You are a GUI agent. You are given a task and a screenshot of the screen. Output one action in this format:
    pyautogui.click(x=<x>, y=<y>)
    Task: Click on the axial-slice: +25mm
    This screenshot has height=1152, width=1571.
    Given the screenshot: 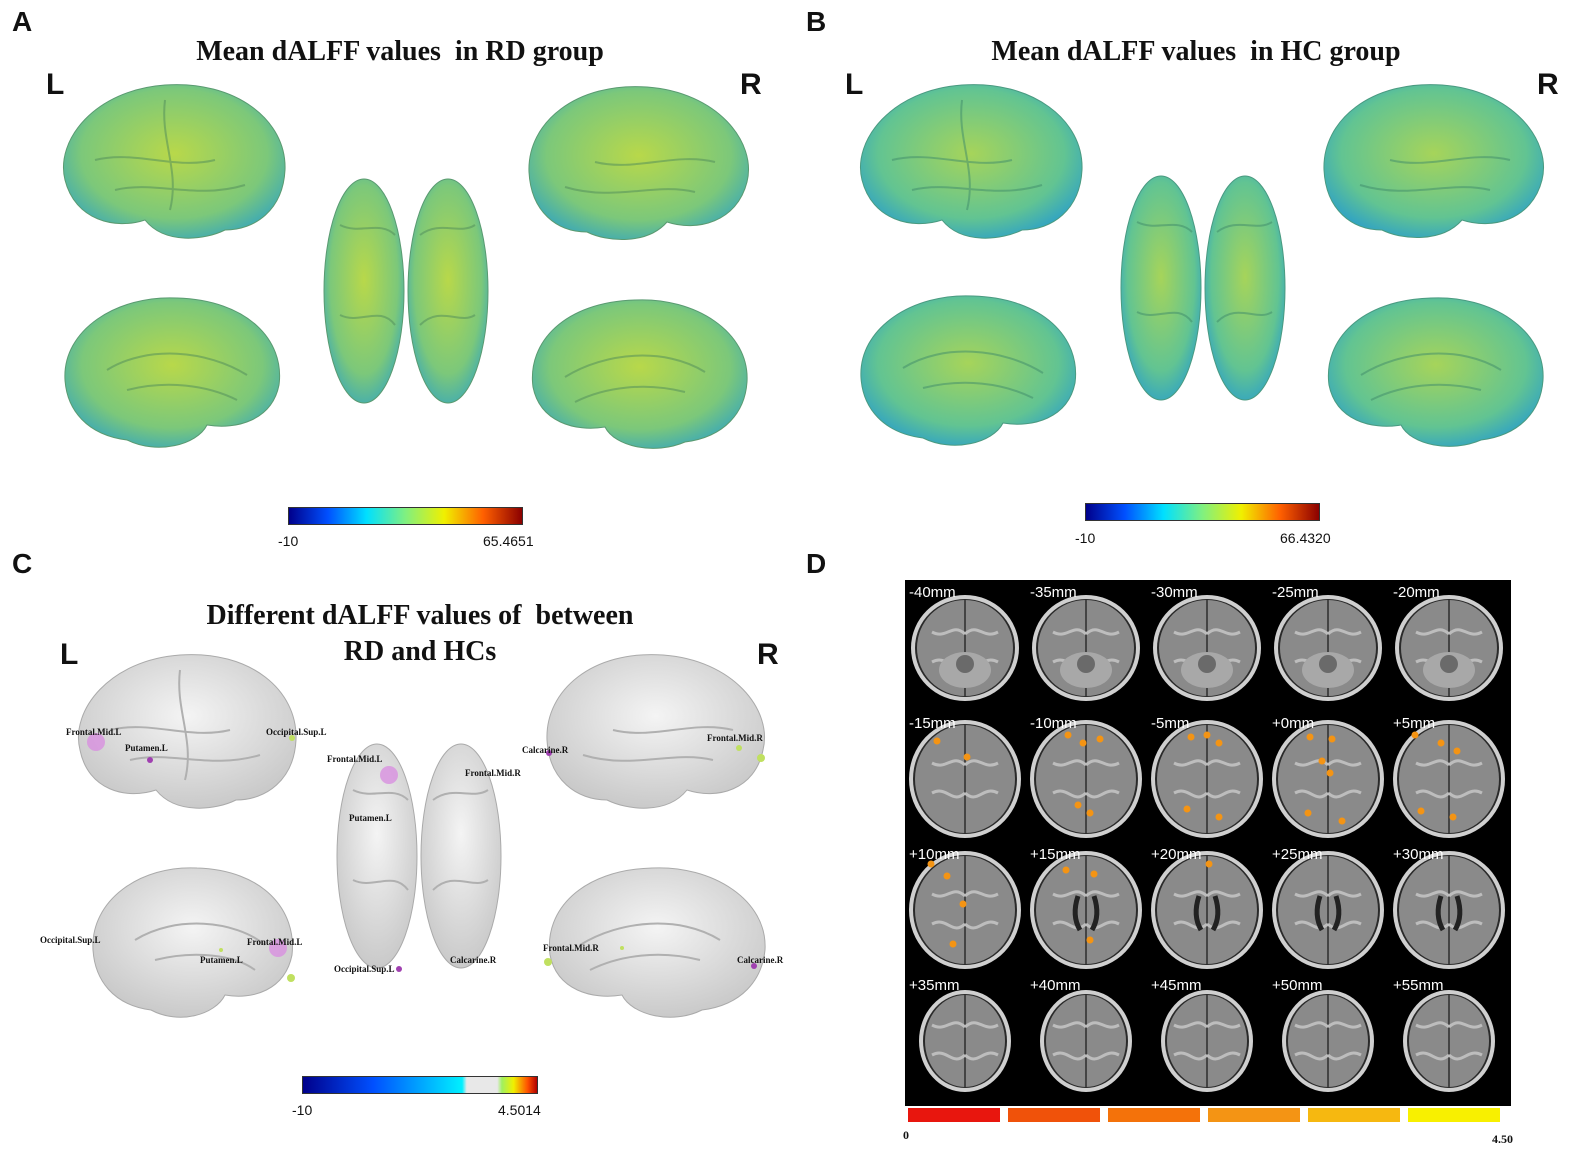 What is the action you would take?
    pyautogui.click(x=1328, y=908)
    